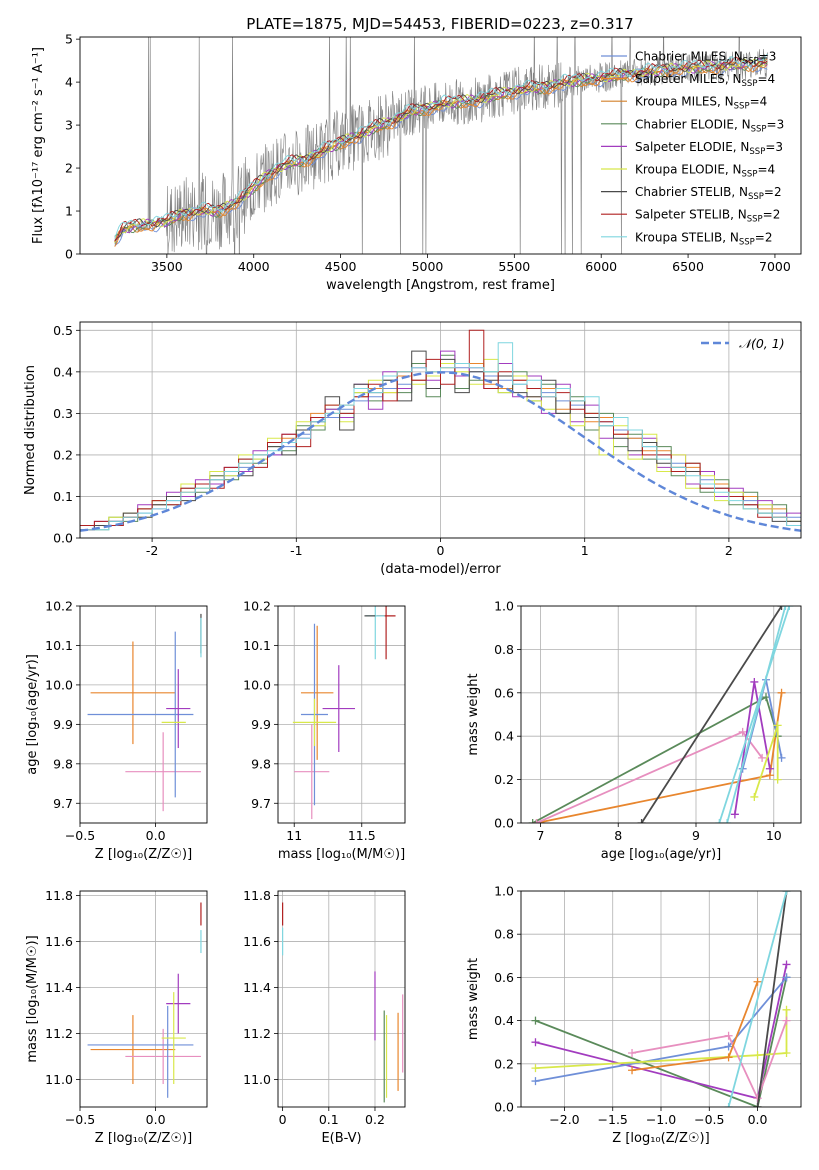 The width and height of the screenshot is (819, 1170). Describe the element at coordinates (59, 645) in the screenshot. I see `y-tick-label: 10.1` at that location.